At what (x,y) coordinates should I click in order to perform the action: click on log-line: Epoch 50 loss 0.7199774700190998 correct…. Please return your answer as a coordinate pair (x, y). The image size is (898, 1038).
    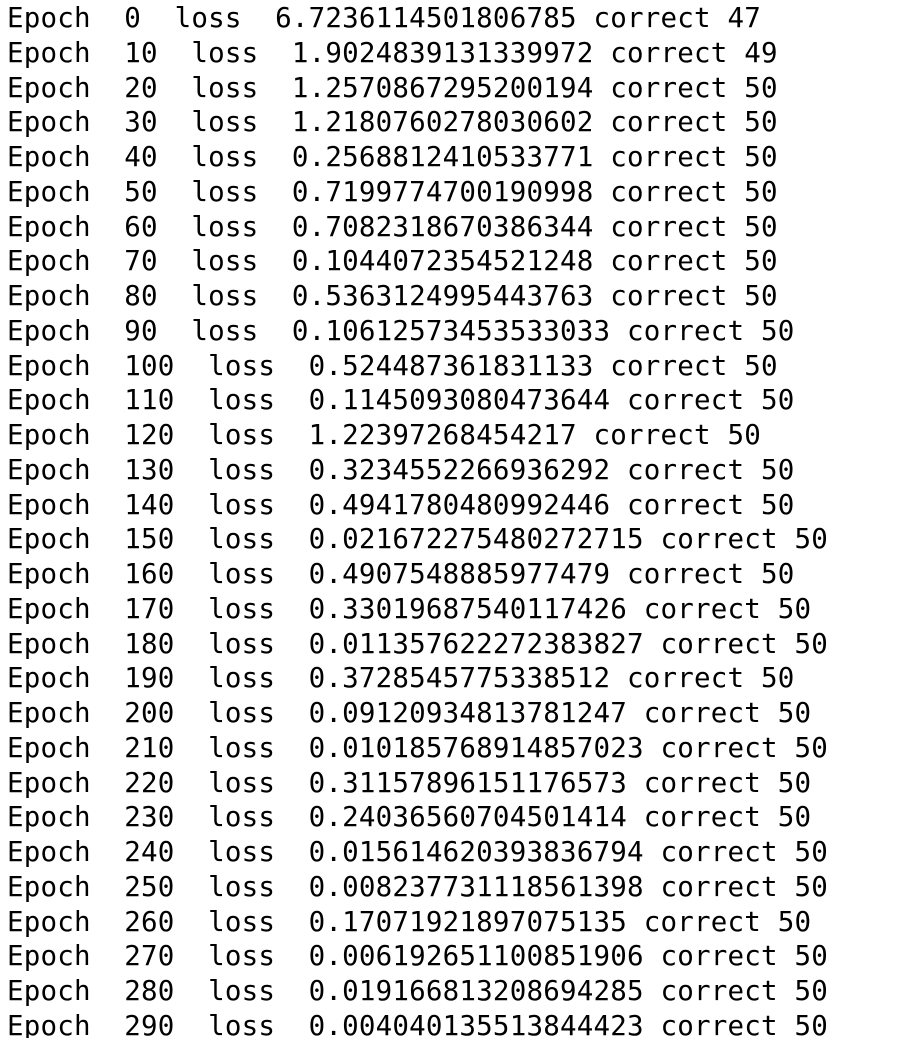
    Looking at the image, I should click on (392, 191).